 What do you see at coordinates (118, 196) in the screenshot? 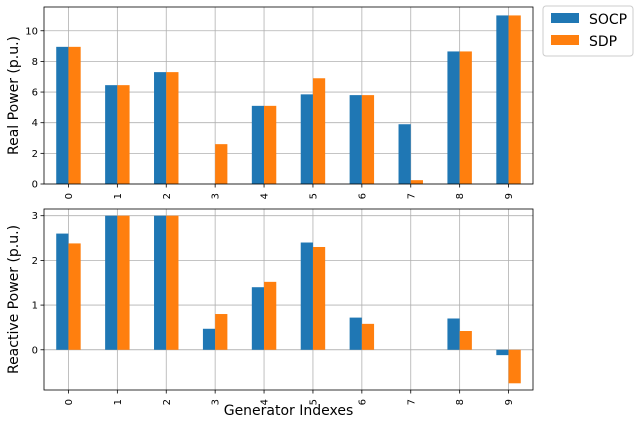
I see `real-power-x-tick-label: 1` at bounding box center [118, 196].